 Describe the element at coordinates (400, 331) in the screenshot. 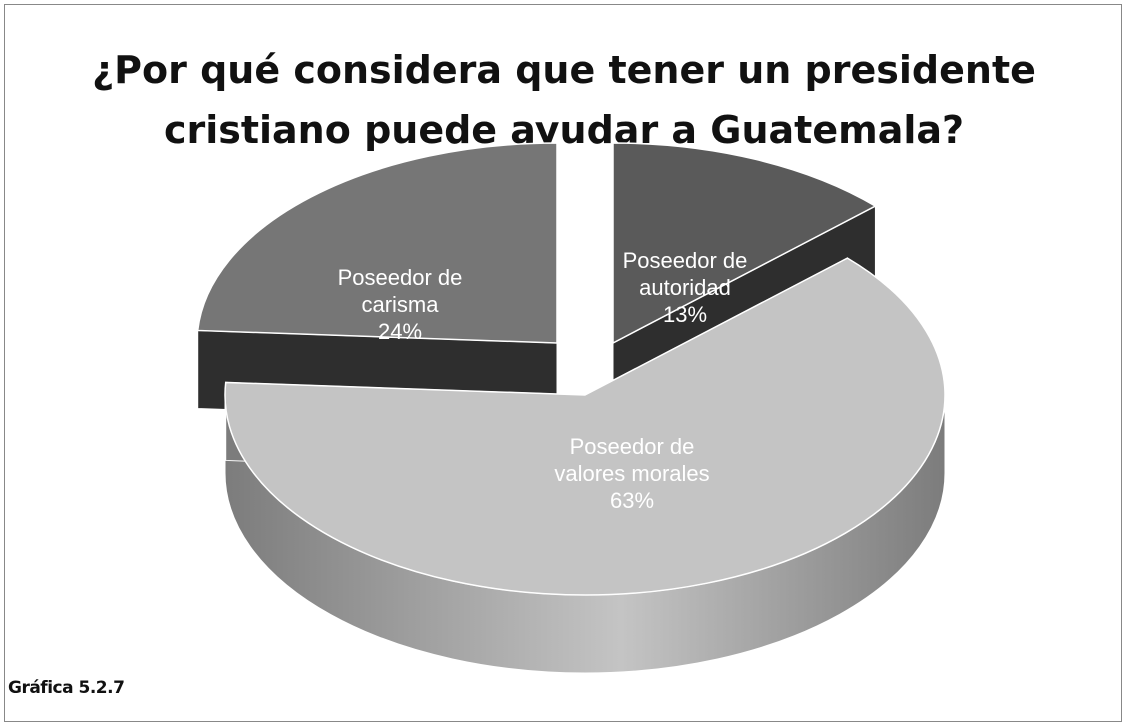

I see `pie-slice-label-2-line-2: 24%` at that location.